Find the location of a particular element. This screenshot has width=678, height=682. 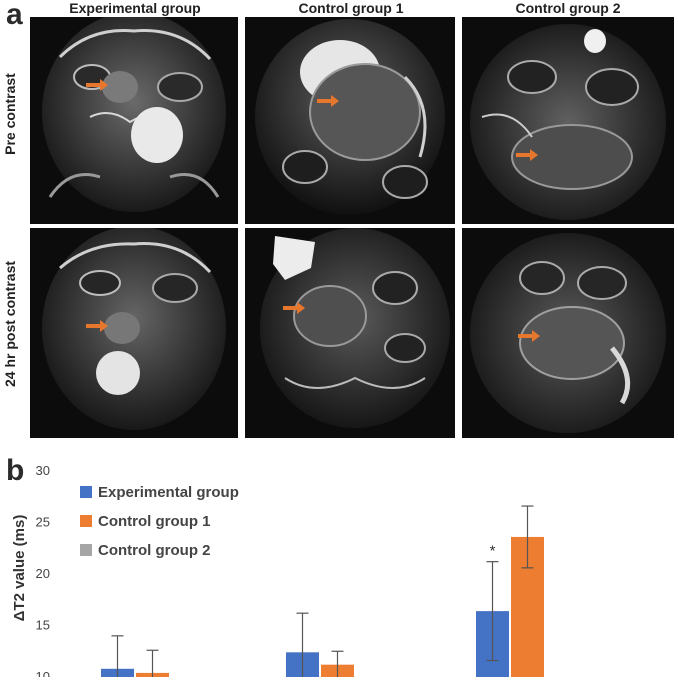

mri-image-experimental-pre is located at coordinates (134, 120).